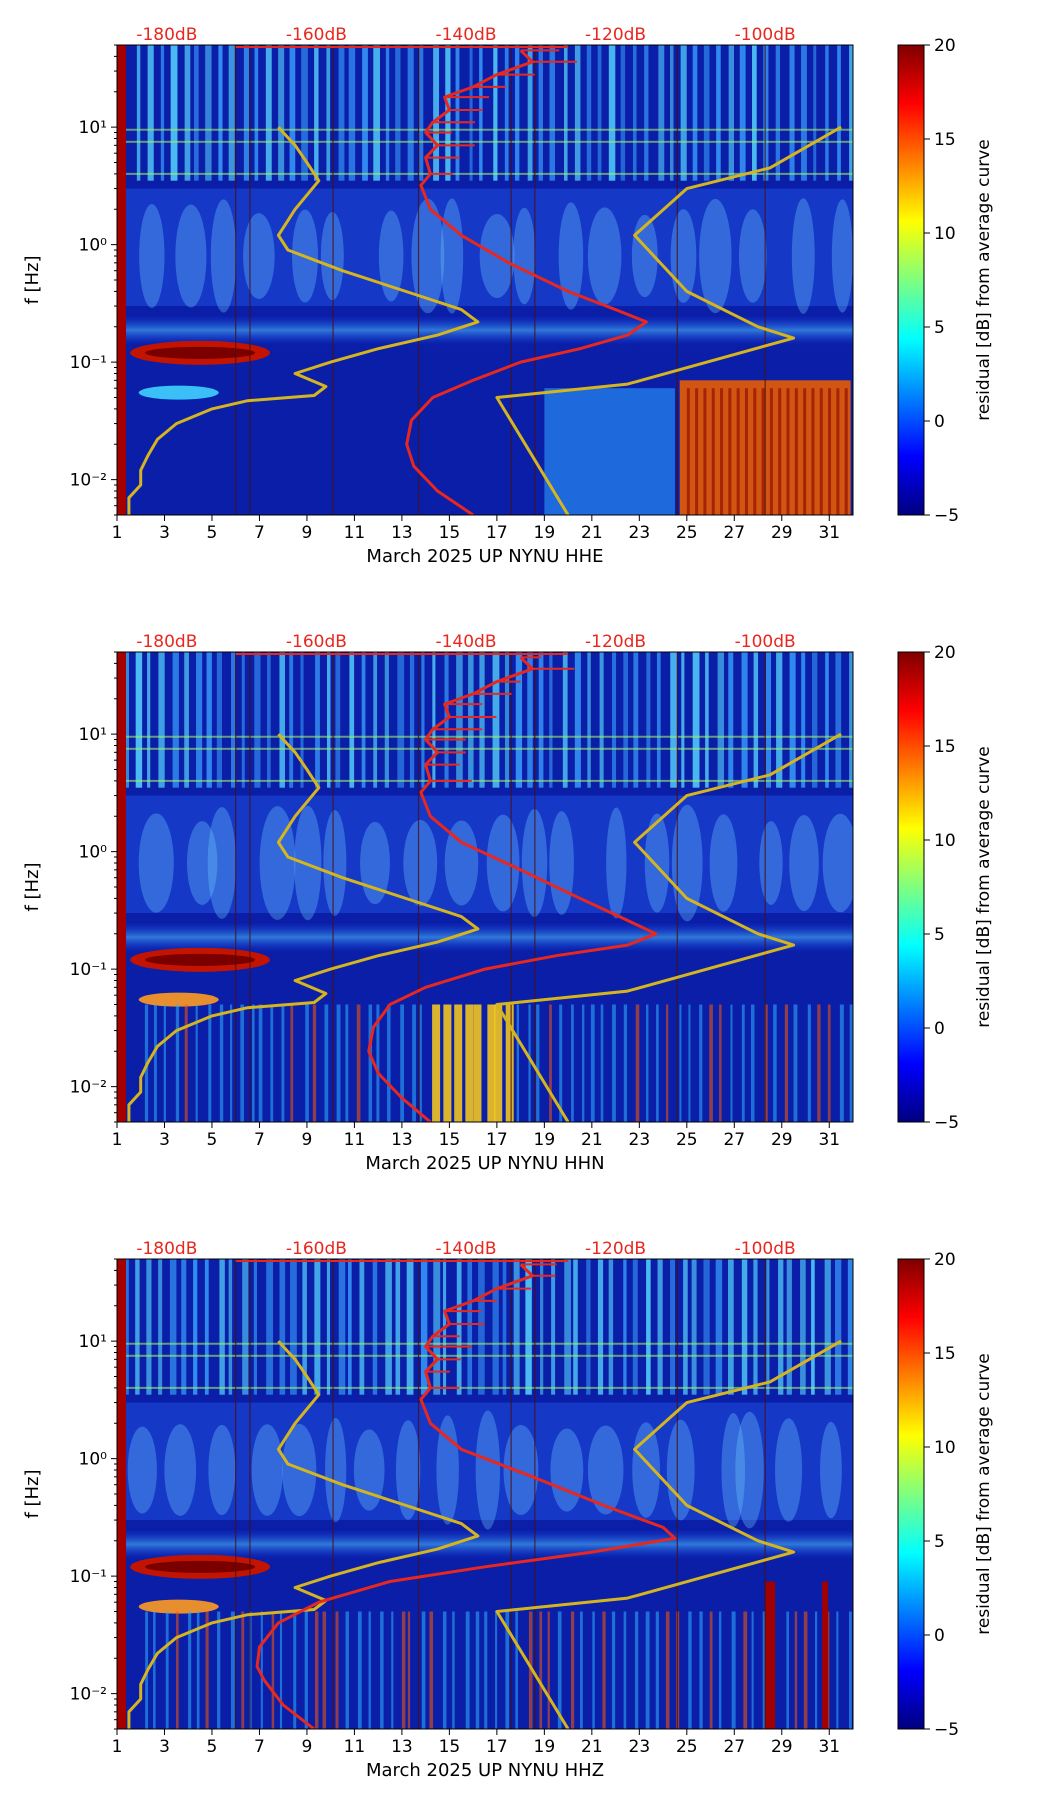 The image size is (1052, 1810). What do you see at coordinates (945, 653) in the screenshot?
I see `colorbar-tick-label: 20` at bounding box center [945, 653].